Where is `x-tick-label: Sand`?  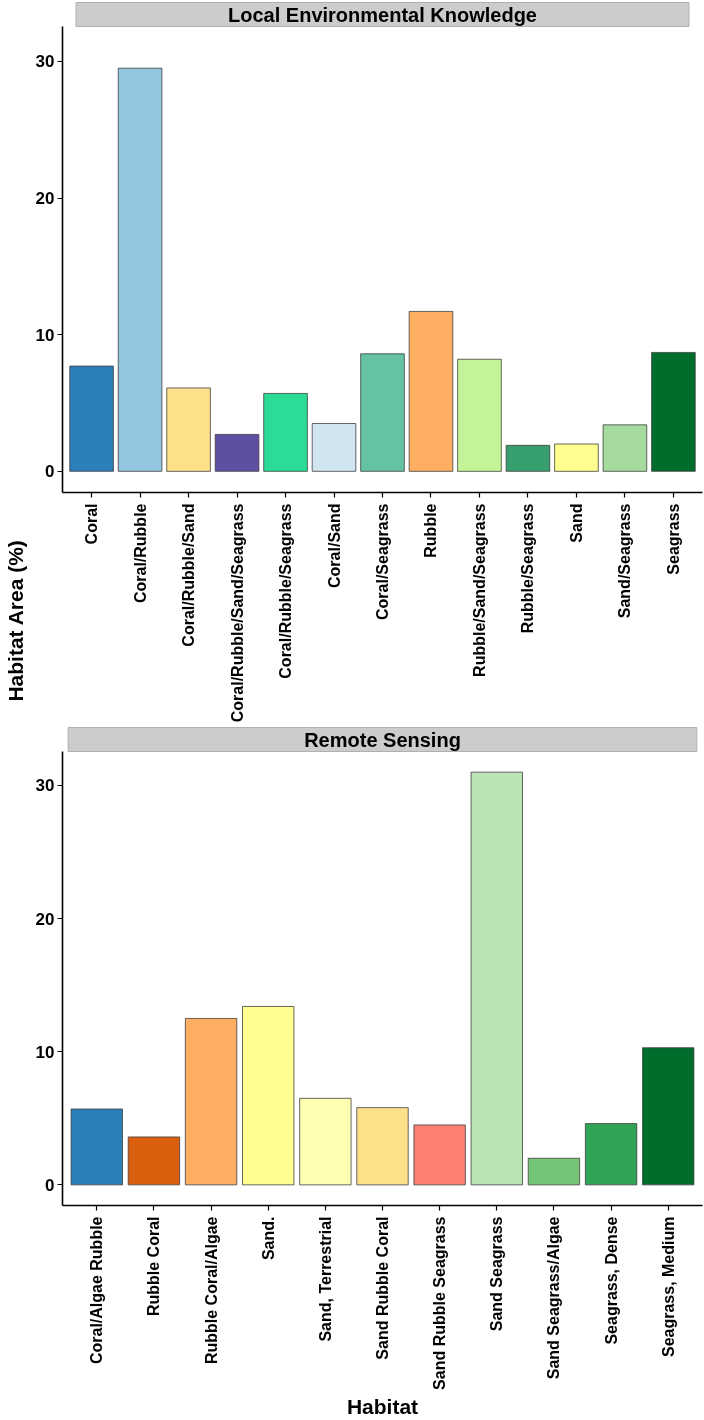 x-tick-label: Sand is located at coordinates (576, 523).